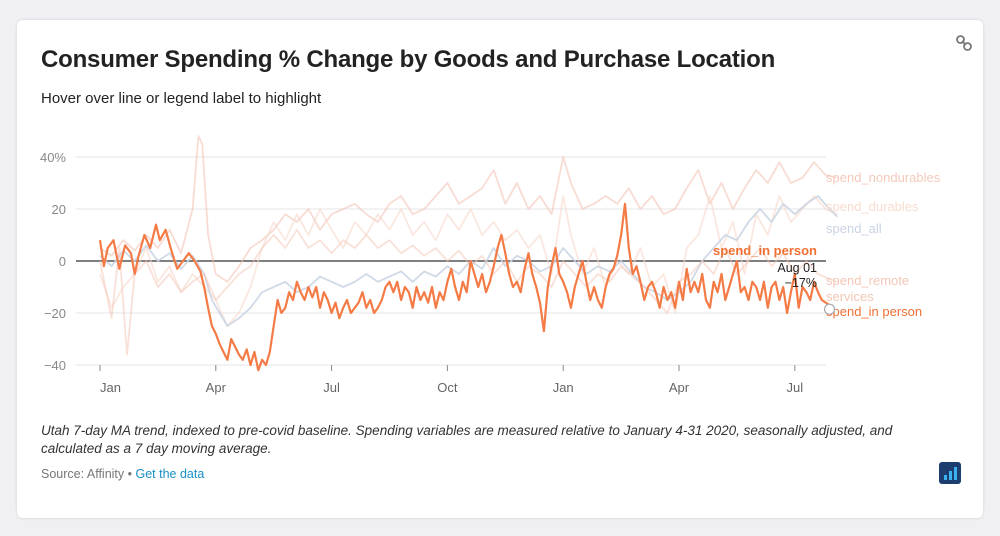  I want to click on source-line: Source: Affinity • Get the data, so click(122, 474).